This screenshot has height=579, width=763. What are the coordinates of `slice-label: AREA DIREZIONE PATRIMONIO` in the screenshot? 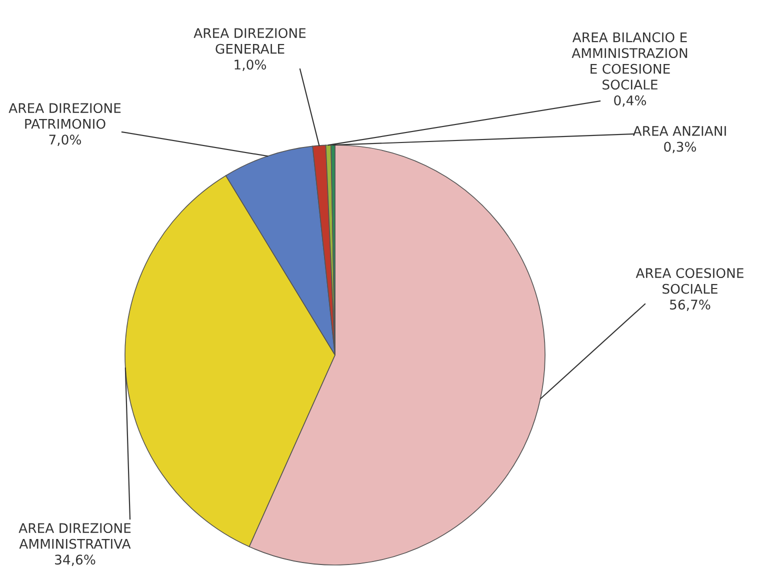 It's located at (64, 116).